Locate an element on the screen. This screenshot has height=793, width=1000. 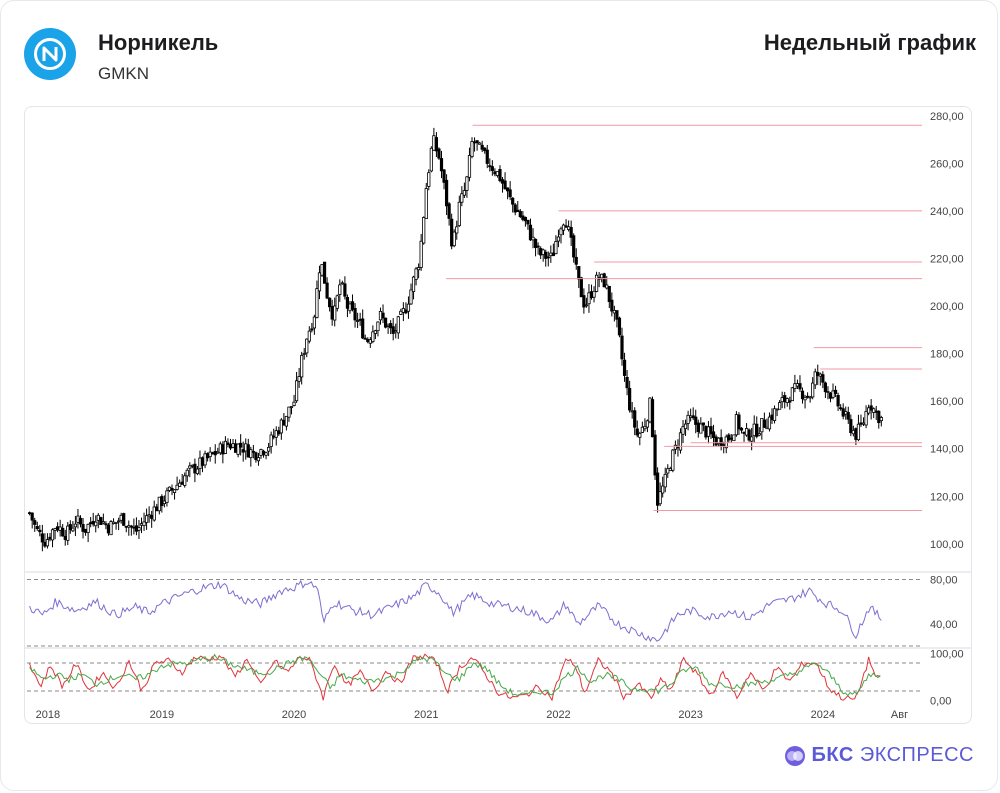
x-tick-label: 2024 is located at coordinates (823, 715).